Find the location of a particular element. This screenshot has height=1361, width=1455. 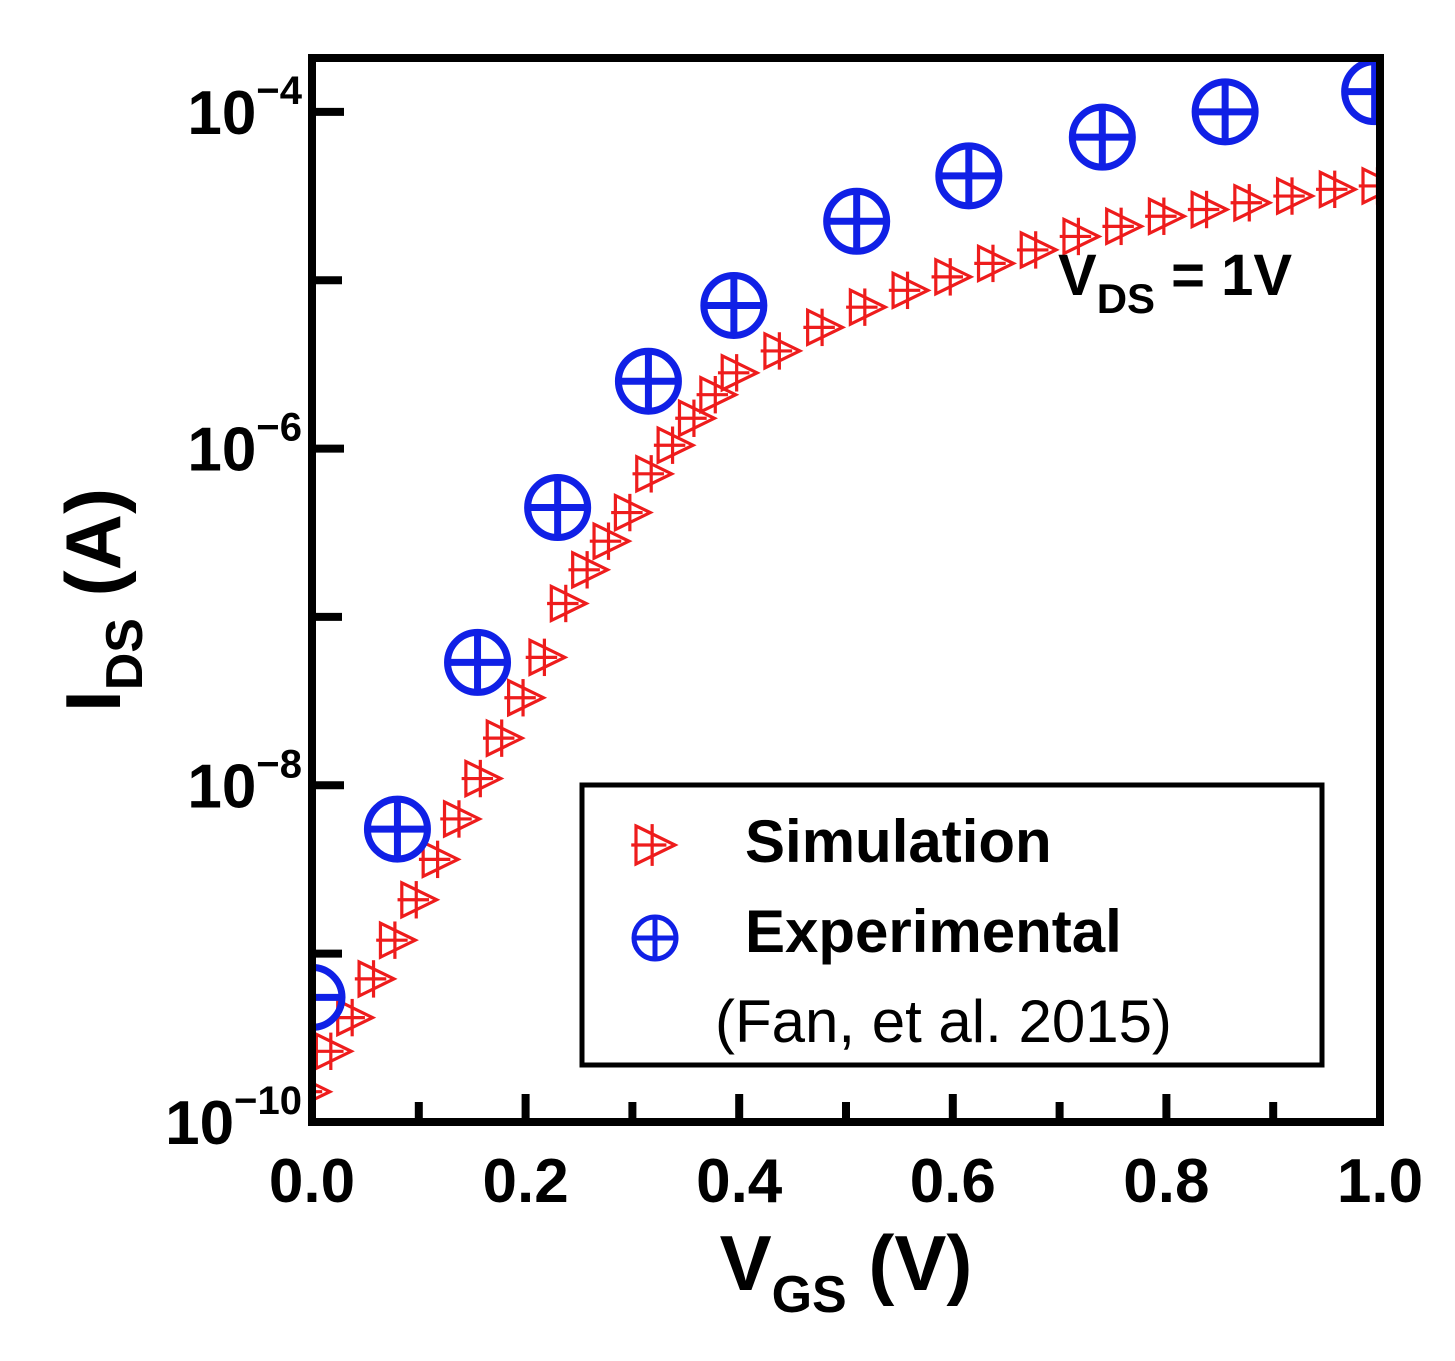

x-tick-label: 1.0 is located at coordinates (1380, 1181).